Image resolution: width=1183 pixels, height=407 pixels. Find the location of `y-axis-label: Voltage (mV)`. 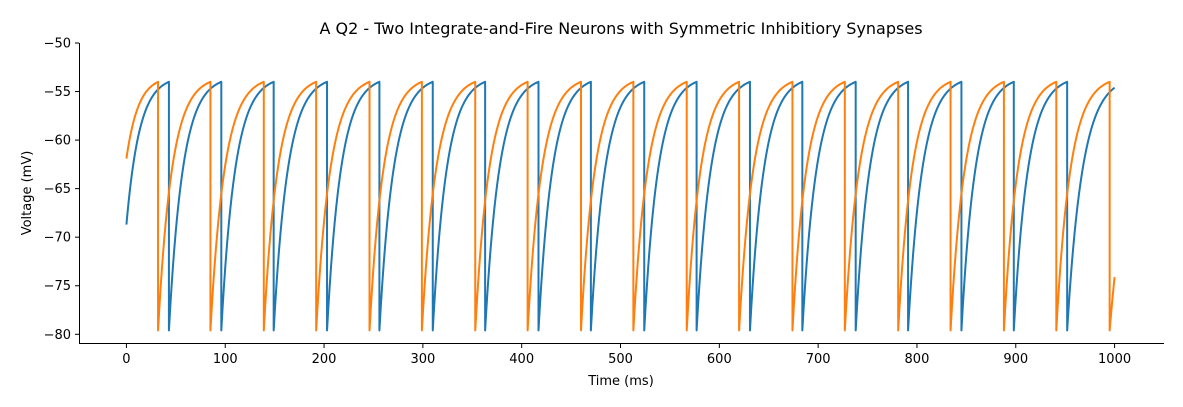

y-axis-label: Voltage (mV) is located at coordinates (27, 193).